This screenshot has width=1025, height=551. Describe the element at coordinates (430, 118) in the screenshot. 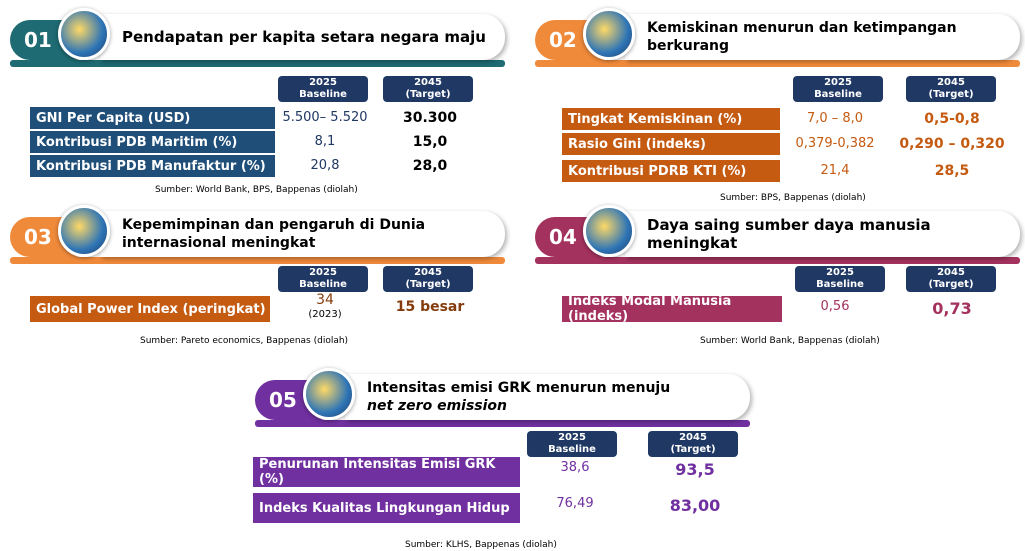

I see `target-value: 30.300` at that location.